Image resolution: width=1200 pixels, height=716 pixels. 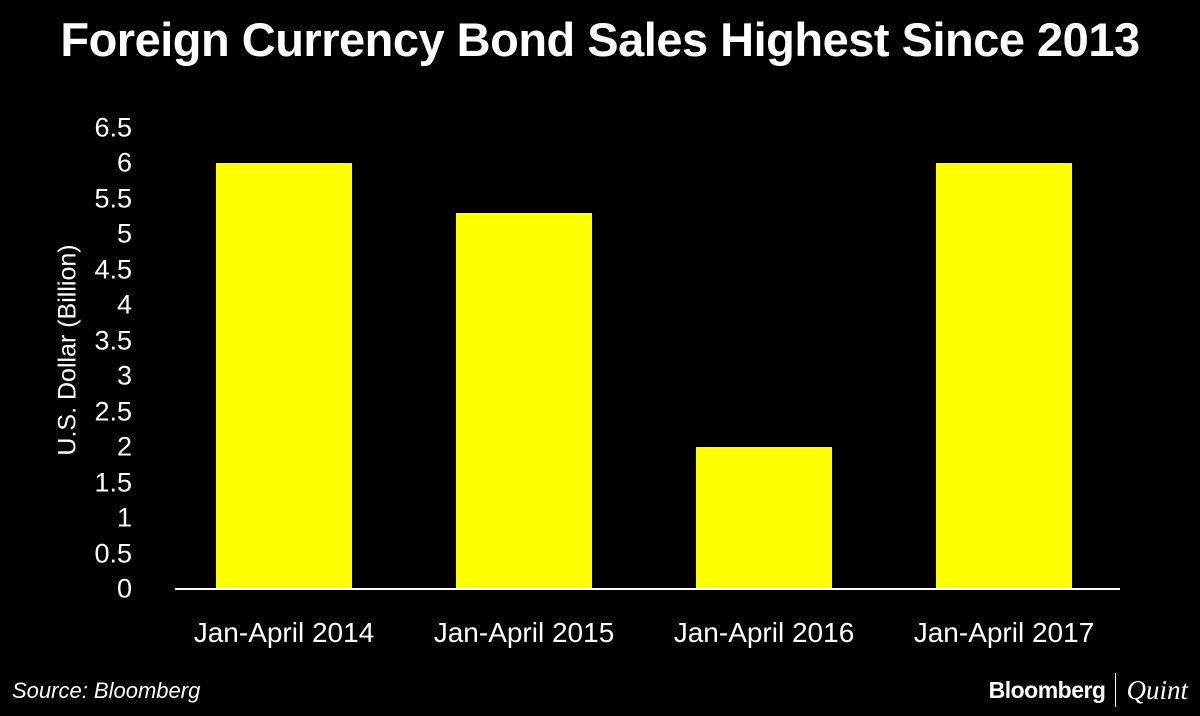 I want to click on y-tick: 1.5, so click(x=113, y=482).